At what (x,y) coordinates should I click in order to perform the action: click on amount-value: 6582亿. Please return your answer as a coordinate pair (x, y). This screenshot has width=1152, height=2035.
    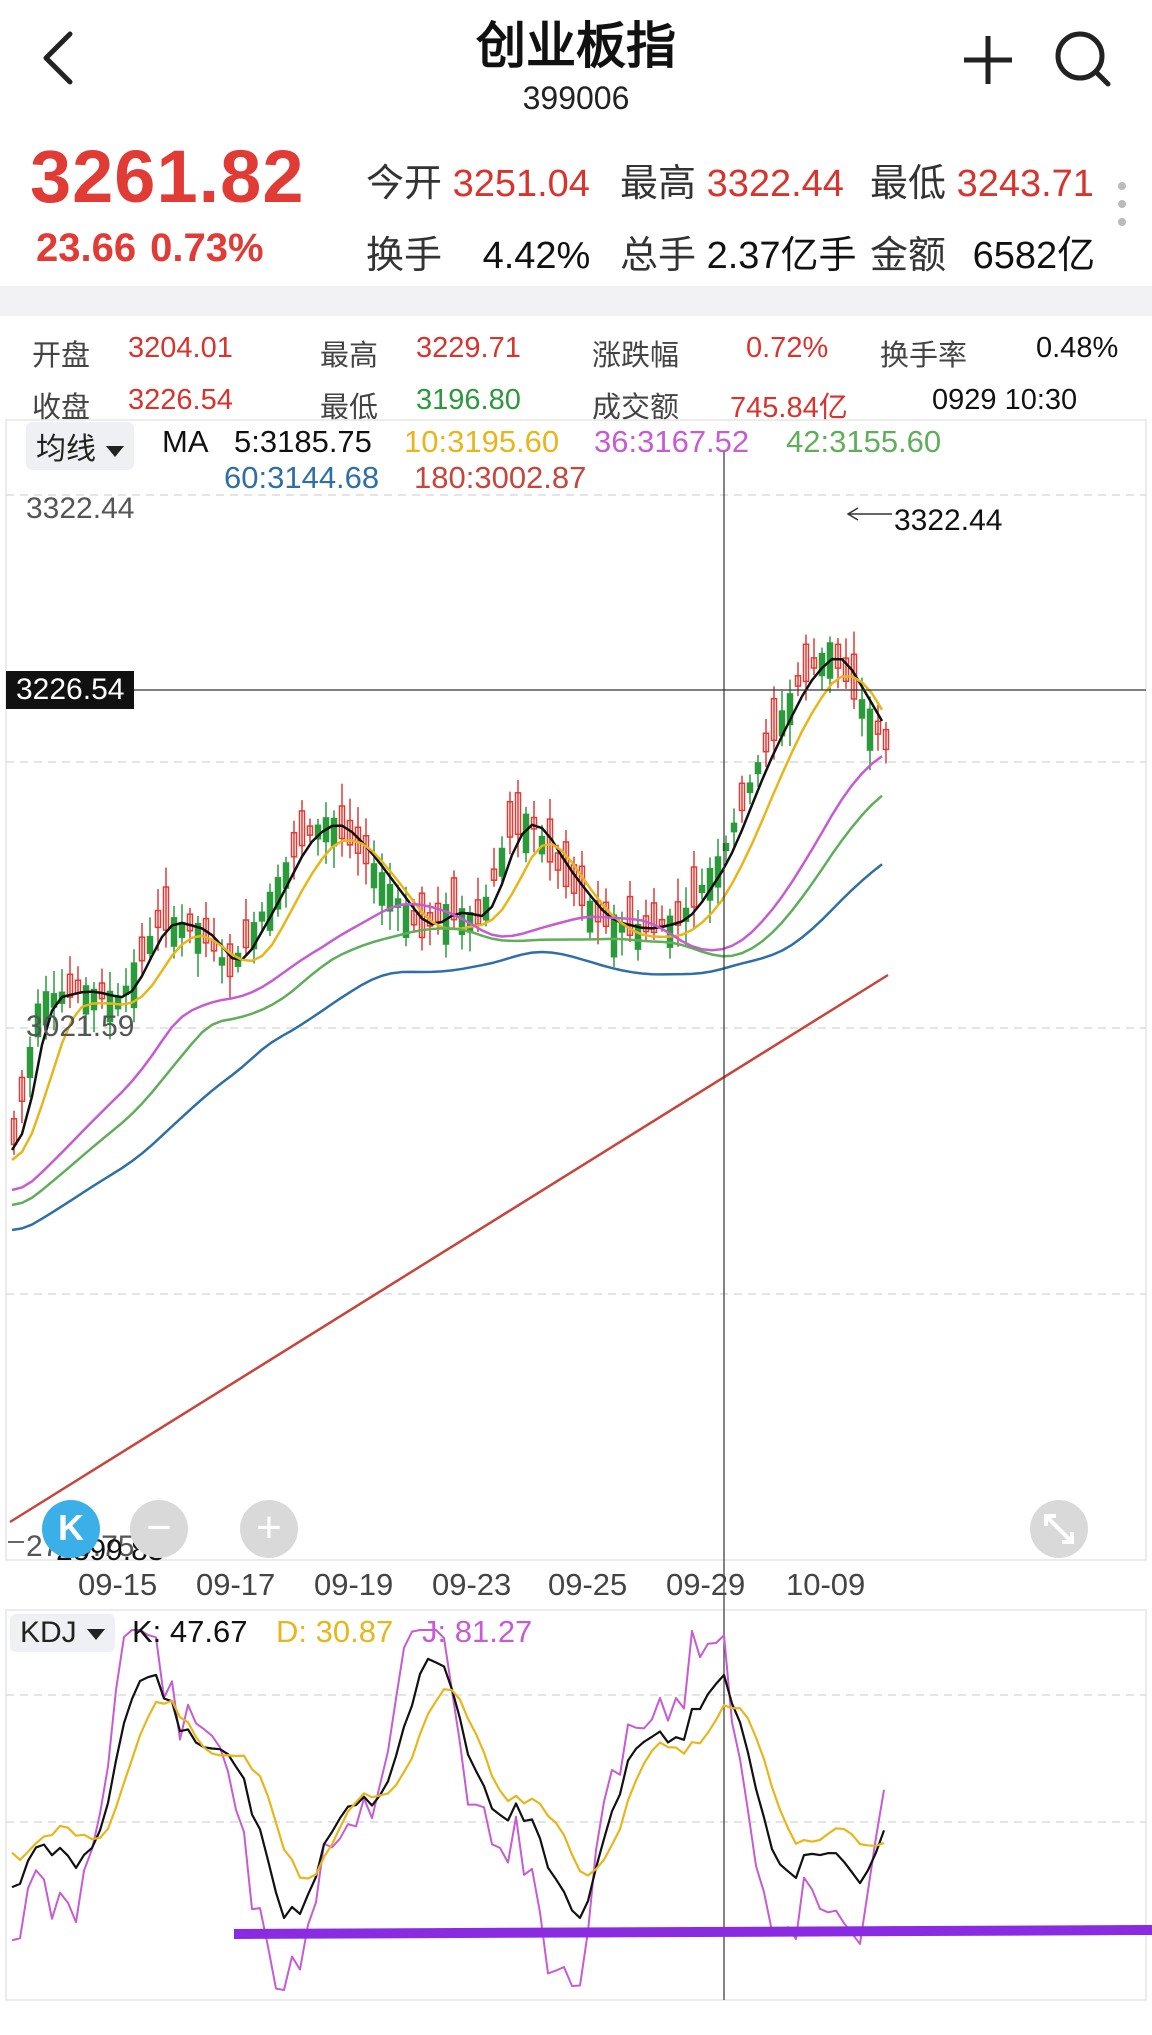
    Looking at the image, I should click on (1034, 256).